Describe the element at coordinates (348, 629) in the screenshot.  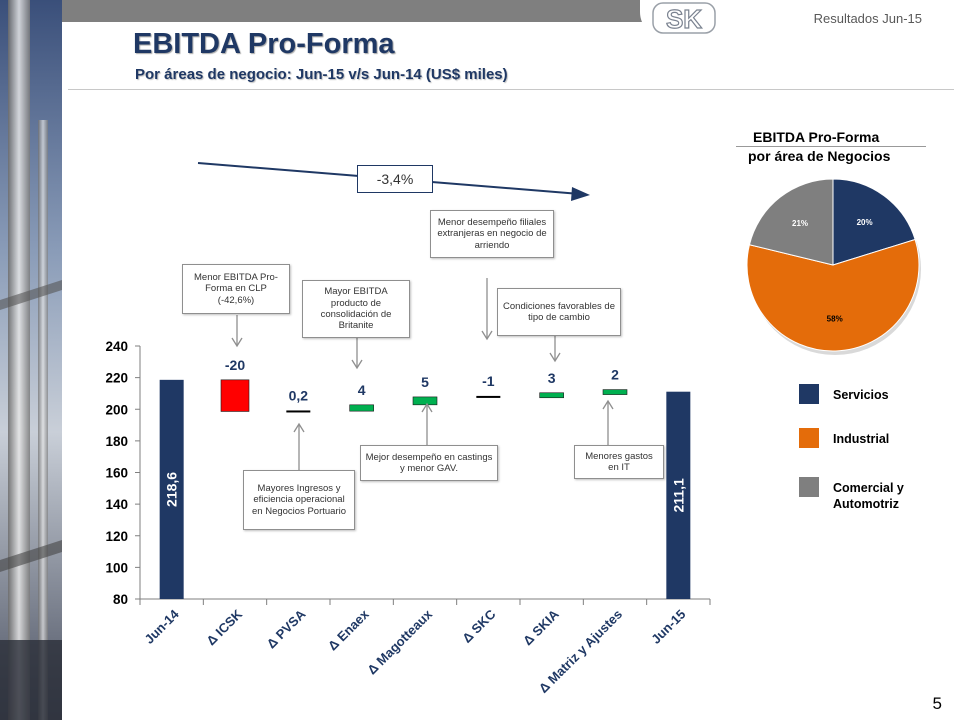
I see `x-tick-label: Δ Enaex` at that location.